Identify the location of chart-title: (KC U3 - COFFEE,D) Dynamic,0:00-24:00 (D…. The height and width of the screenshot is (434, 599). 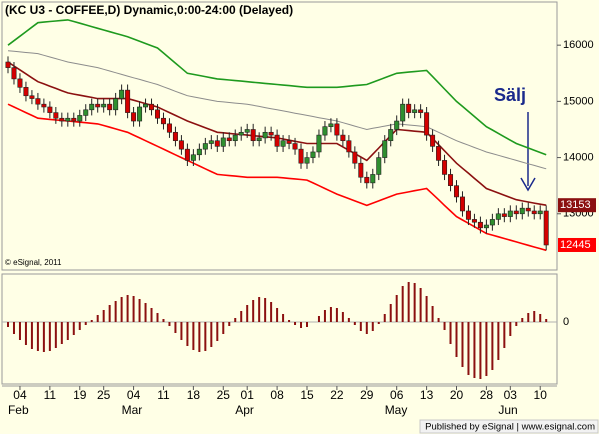
(149, 10).